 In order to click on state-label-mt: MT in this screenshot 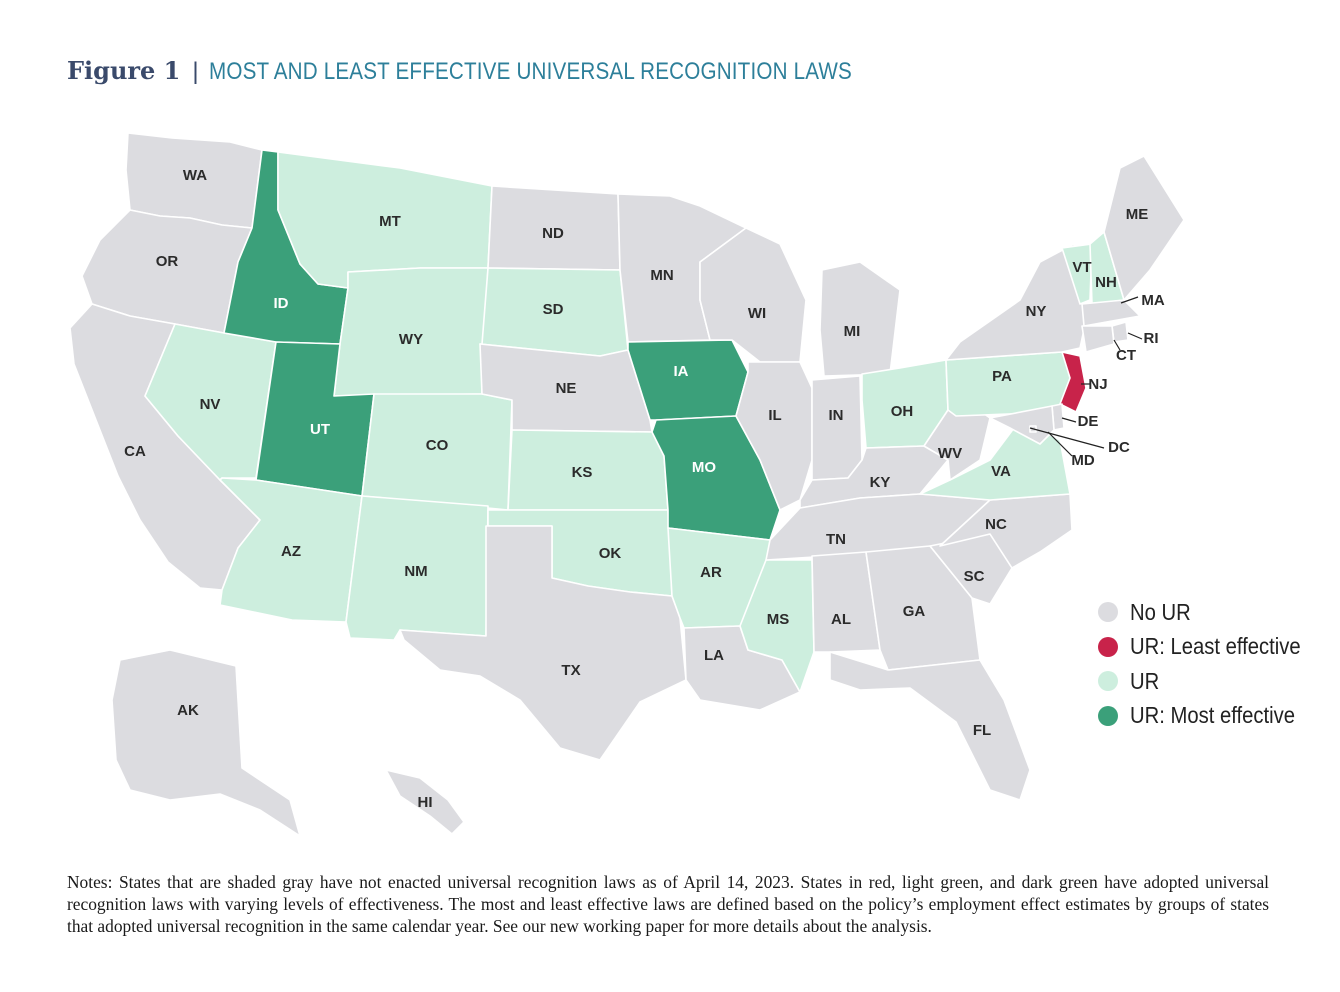, I will do `click(390, 221)`.